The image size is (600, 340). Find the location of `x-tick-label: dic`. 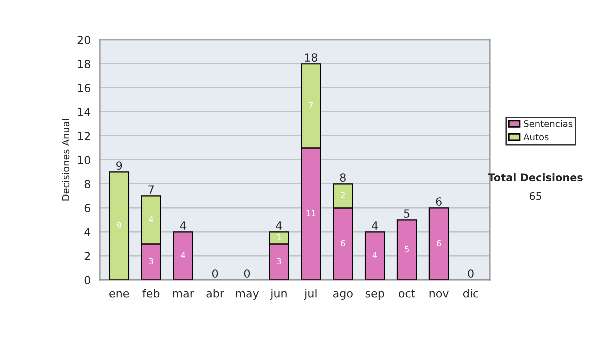

x-tick-label: dic is located at coordinates (471, 293).